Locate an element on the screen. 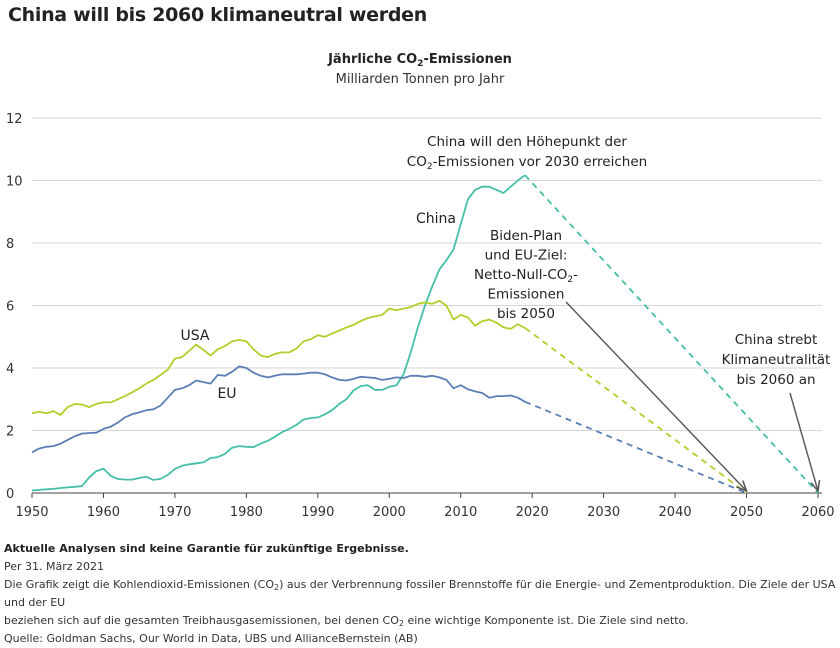 The height and width of the screenshot is (648, 840). x-tick-label: 2010 is located at coordinates (460, 512).